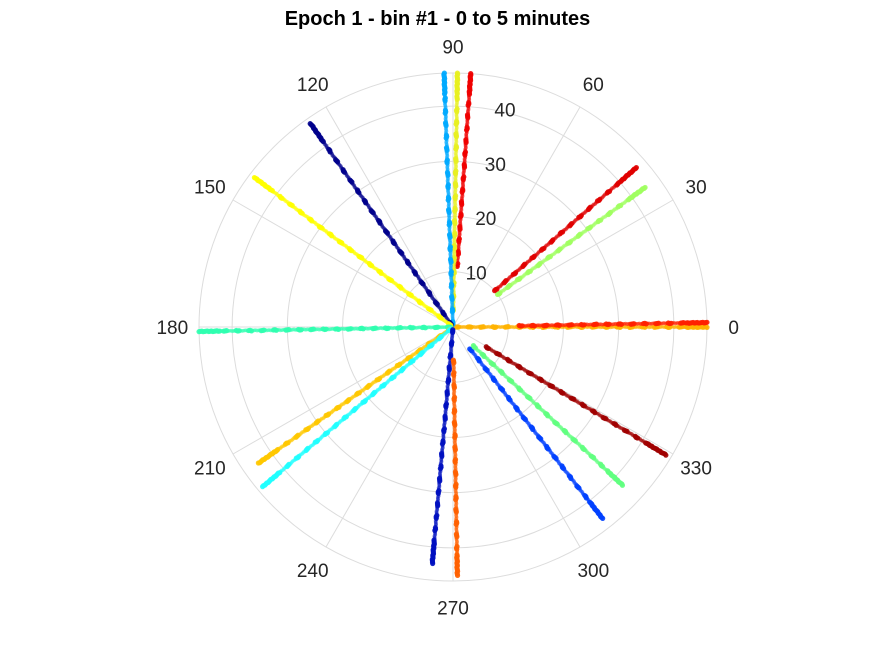  Describe the element at coordinates (571, 240) in the screenshot. I see `series-2-points` at that location.